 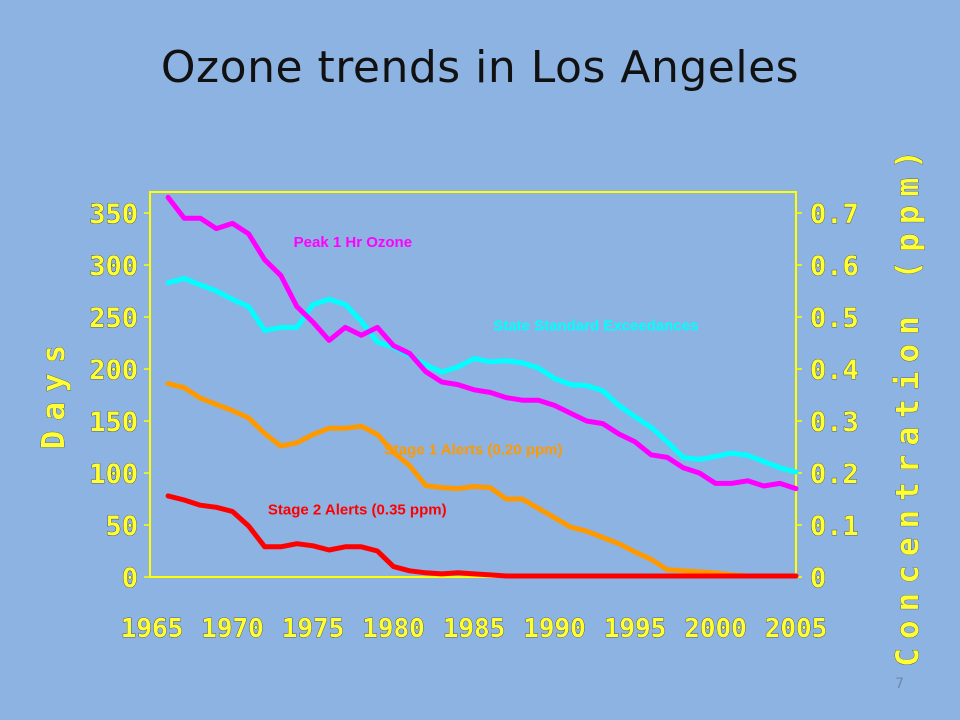 I want to click on x-axis-ticks: 1965 1970 1975 1980 1985 1990 1995 2000 2005, so click(x=474, y=629).